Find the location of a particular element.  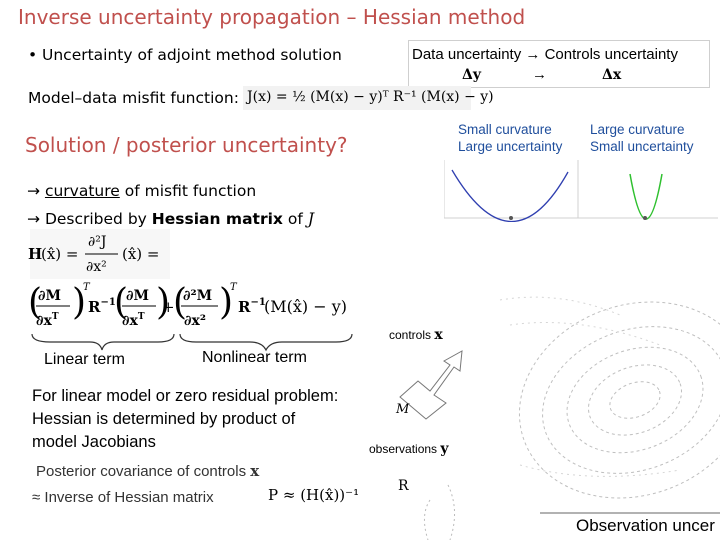

data-uncertainty-line: Data uncertainty → Controls uncertainty is located at coordinates (545, 54).